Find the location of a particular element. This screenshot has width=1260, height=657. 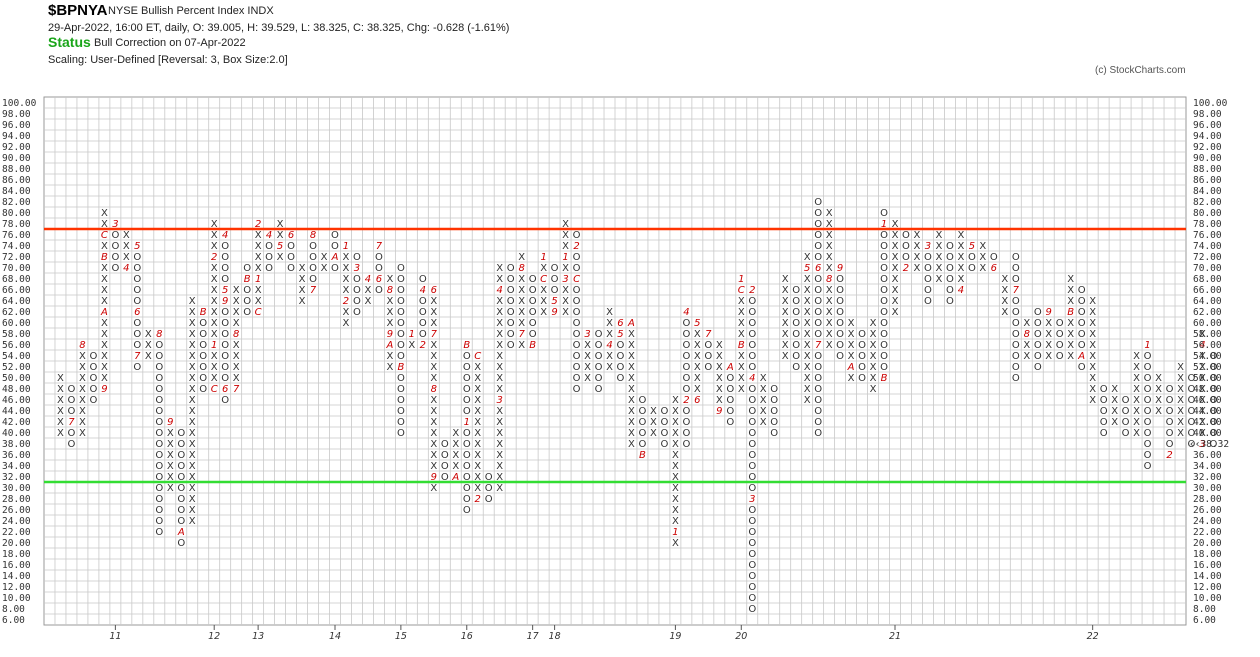

year-label: 15 is located at coordinates (401, 636).